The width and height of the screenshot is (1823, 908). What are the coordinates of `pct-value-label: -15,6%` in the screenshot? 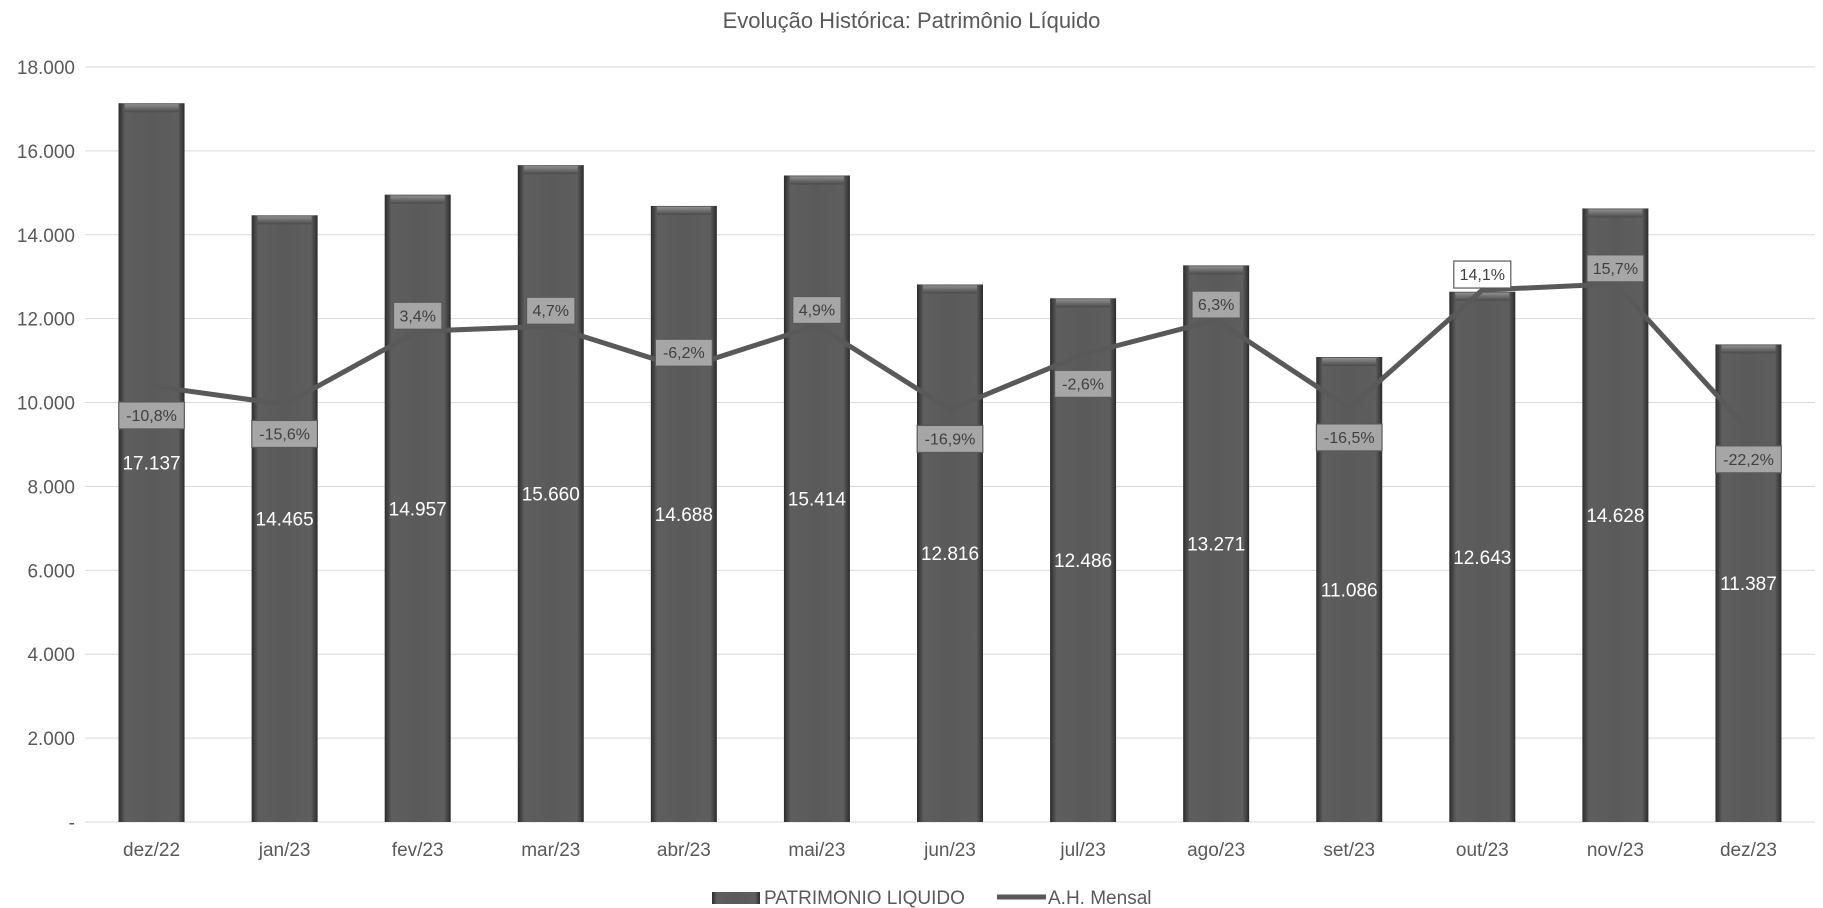 It's located at (284, 434).